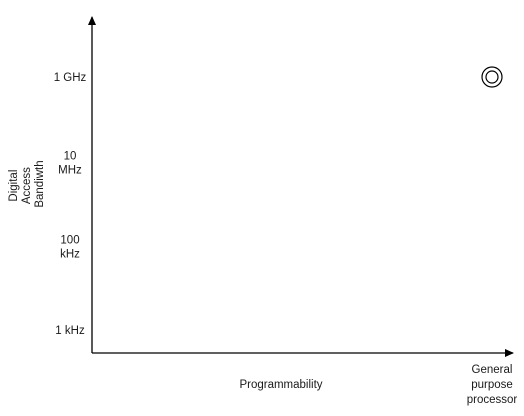 Image resolution: width=524 pixels, height=416 pixels. What do you see at coordinates (70, 163) in the screenshot?
I see `y-tick-label: 10 MHz` at bounding box center [70, 163].